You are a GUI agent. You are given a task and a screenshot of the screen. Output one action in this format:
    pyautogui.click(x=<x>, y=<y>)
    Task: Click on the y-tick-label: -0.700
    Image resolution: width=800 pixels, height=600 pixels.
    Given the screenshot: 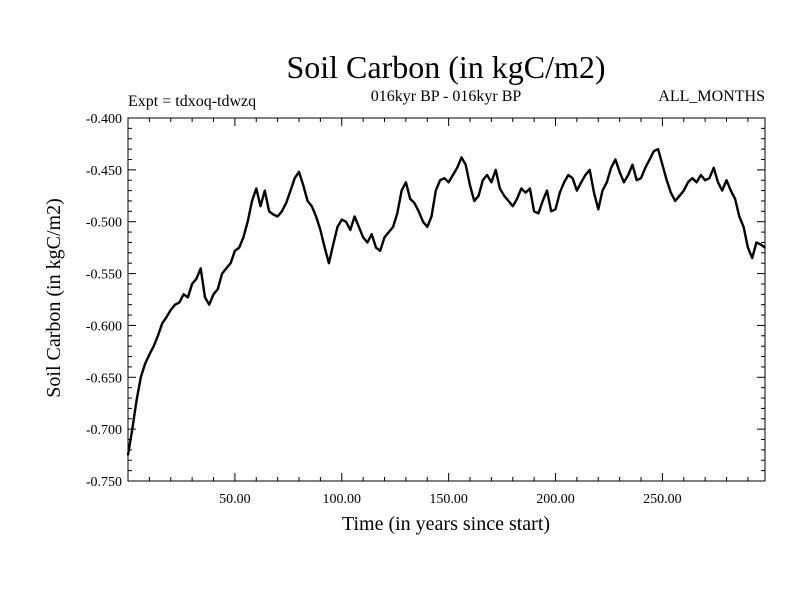 What is the action you would take?
    pyautogui.click(x=104, y=430)
    